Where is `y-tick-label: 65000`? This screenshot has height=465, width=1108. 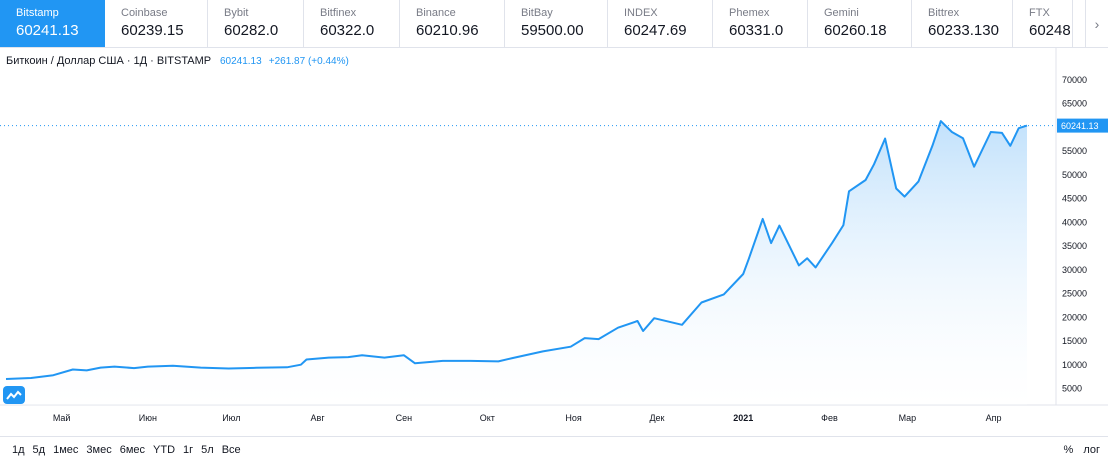
y-tick-label: 65000 is located at coordinates (1074, 104).